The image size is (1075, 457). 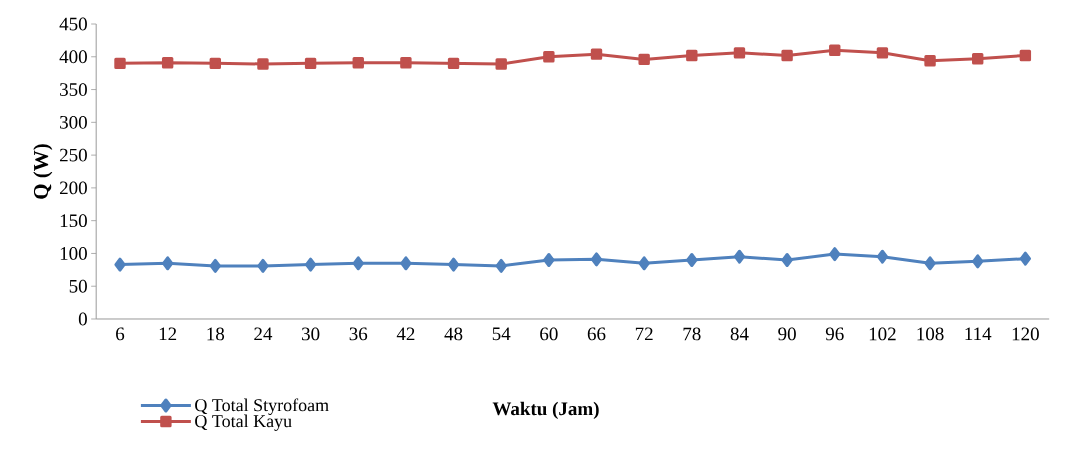 I want to click on x-tick-label: 6, so click(x=120, y=334).